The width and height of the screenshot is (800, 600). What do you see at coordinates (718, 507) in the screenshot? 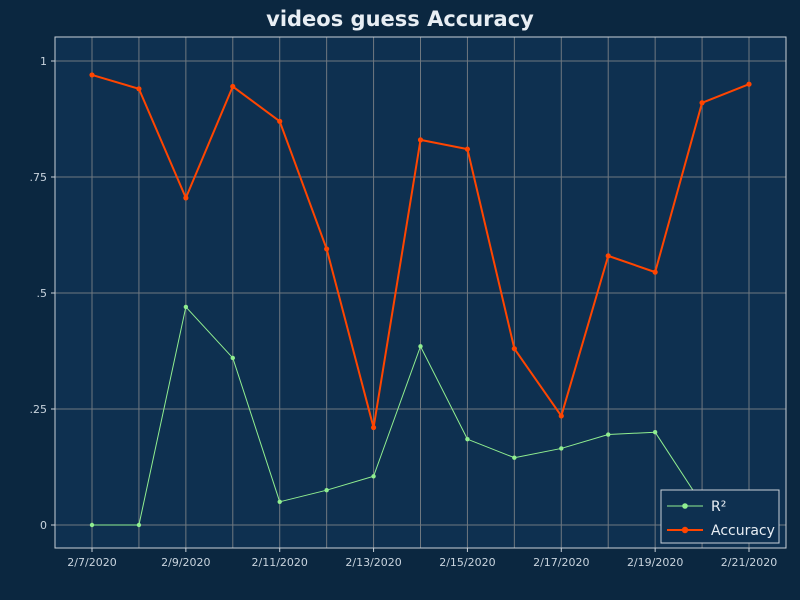
I see `legend-label-r2: R²` at bounding box center [718, 507].